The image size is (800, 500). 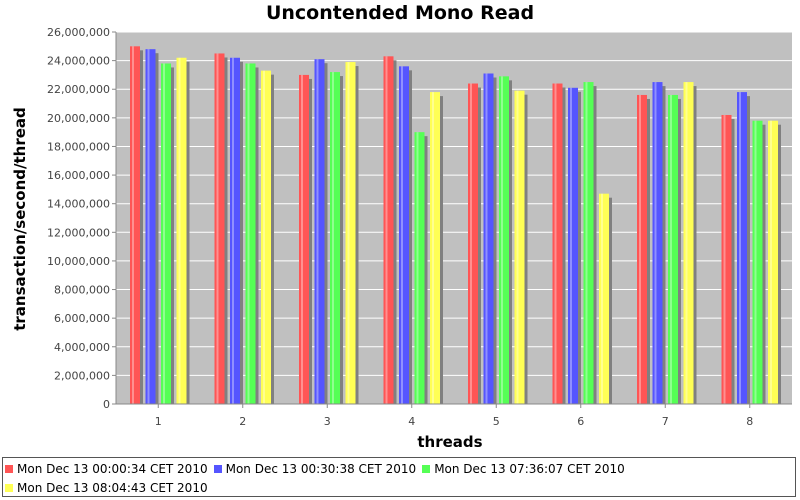 What do you see at coordinates (327, 421) in the screenshot?
I see `x-tick-label: 3` at bounding box center [327, 421].